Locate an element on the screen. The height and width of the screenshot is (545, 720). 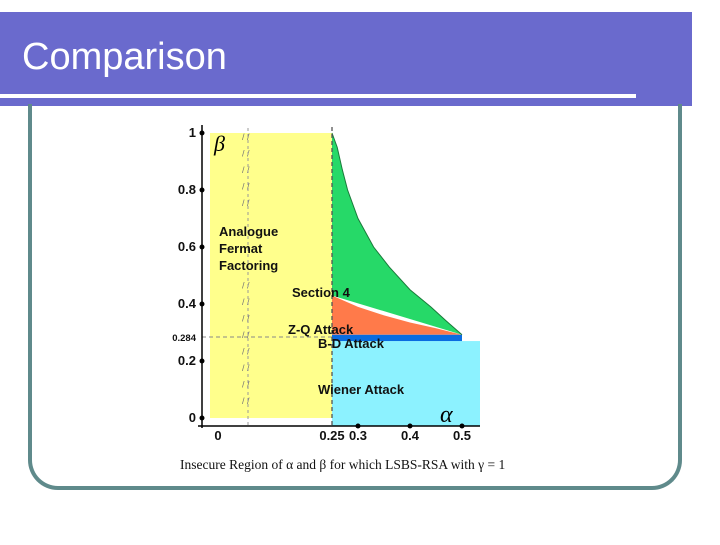
fermat-label: Factoring is located at coordinates (248, 265).